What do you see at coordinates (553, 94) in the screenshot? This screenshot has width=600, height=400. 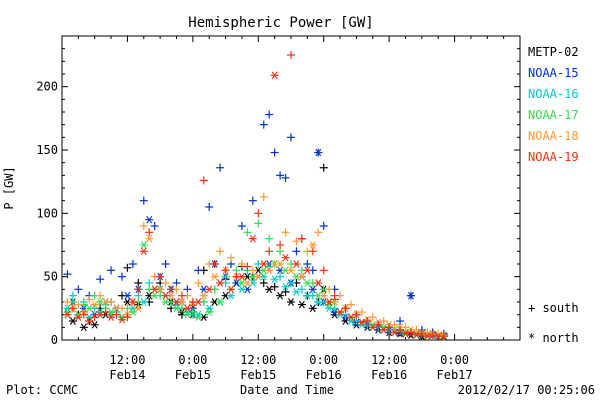 I see `legend-item: NOAA-16` at bounding box center [553, 94].